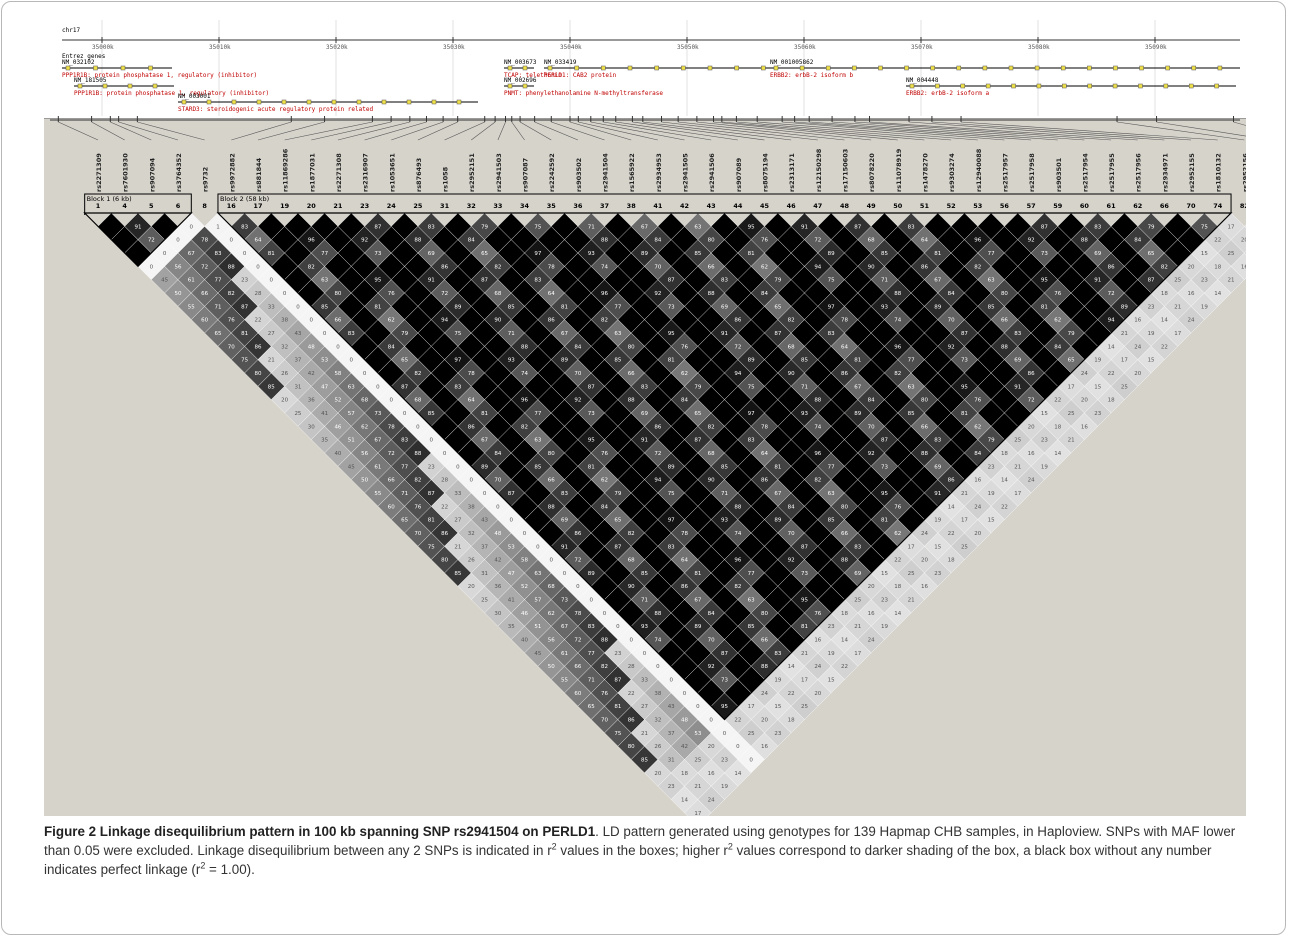 Image resolution: width=1289 pixels, height=938 pixels. What do you see at coordinates (644, 627) in the screenshot?
I see `ld-cell-value: 93` at bounding box center [644, 627].